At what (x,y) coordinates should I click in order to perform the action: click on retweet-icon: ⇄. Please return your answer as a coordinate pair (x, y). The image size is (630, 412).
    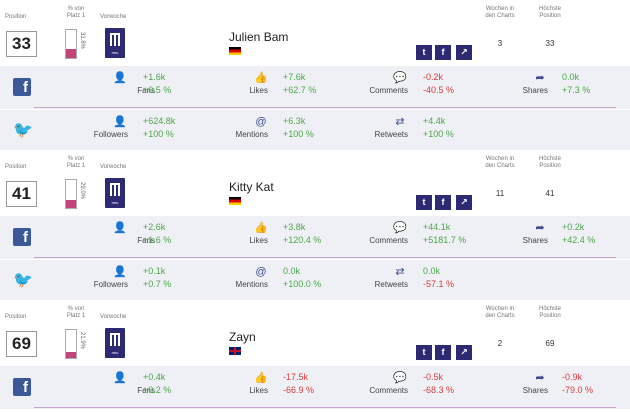
    Looking at the image, I should click on (400, 122).